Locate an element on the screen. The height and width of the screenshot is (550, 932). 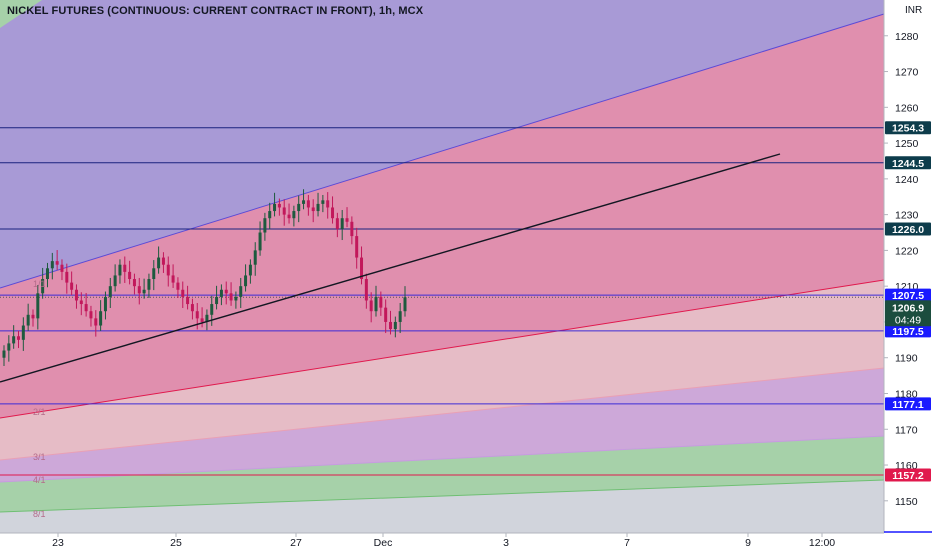
time-tick-label: 23 is located at coordinates (58, 543).